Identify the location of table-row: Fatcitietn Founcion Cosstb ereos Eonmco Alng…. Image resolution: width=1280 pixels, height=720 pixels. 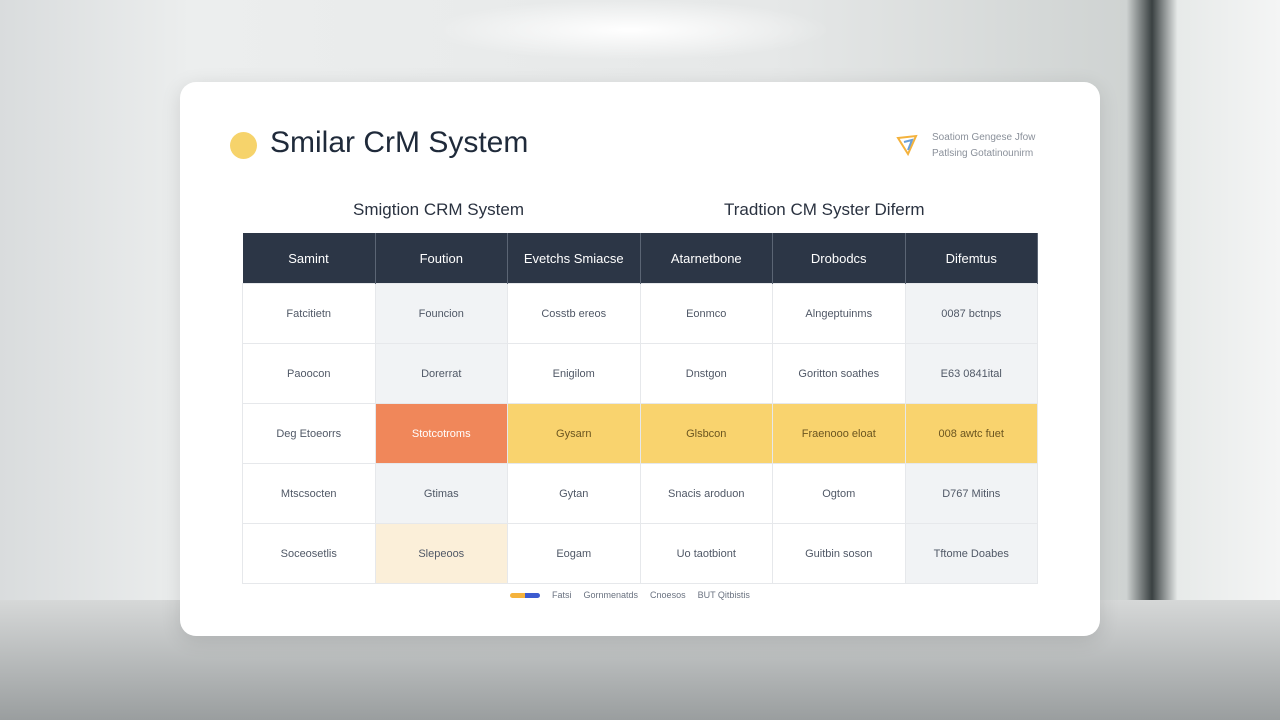
(640, 313).